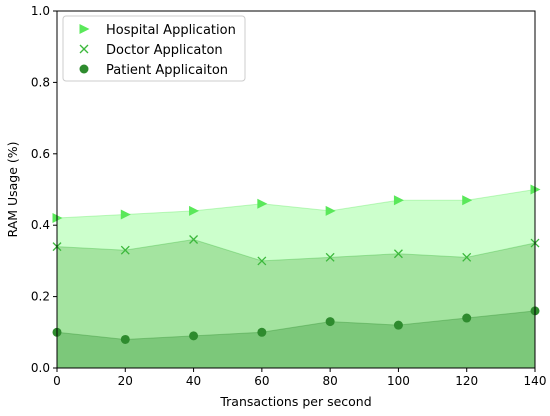 This screenshot has width=550, height=416. I want to click on x-tick-label: 40, so click(193, 381).